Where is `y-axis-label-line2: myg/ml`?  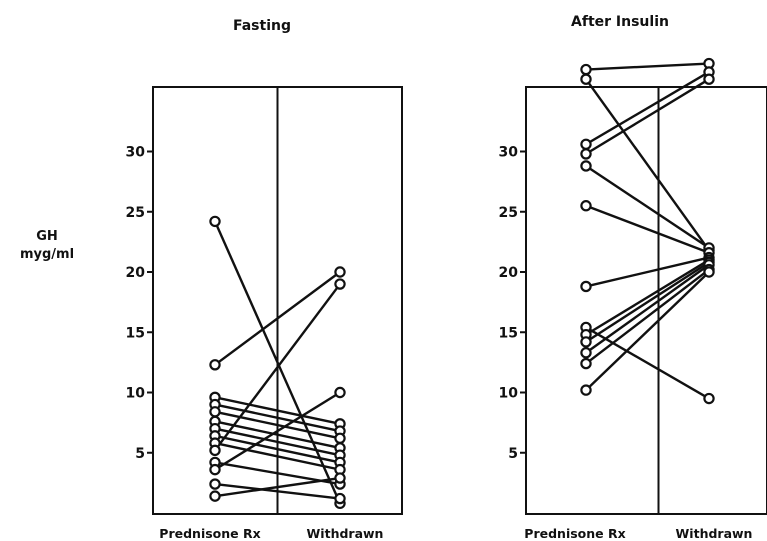 y-axis-label-line2: myg/ml is located at coordinates (47, 254).